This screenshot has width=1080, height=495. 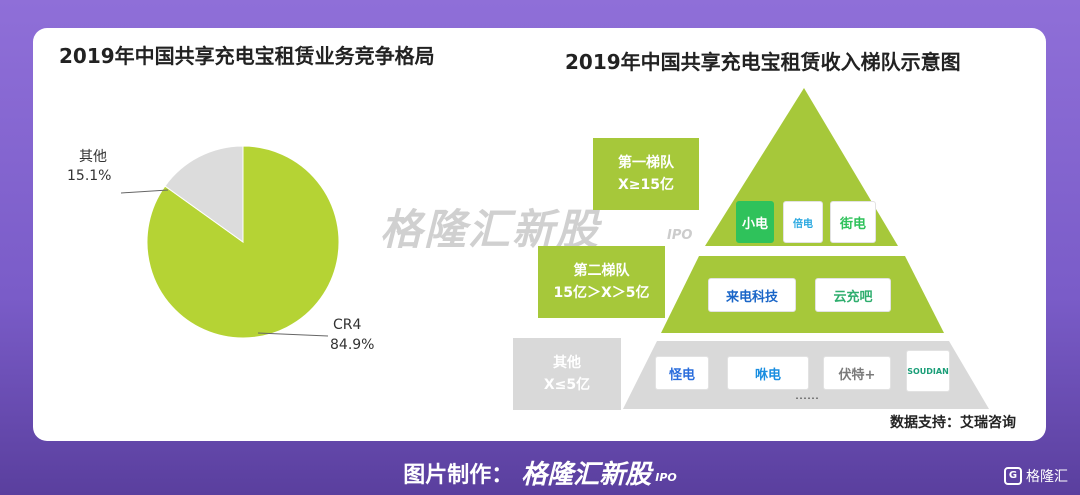 What do you see at coordinates (682, 373) in the screenshot?
I see `brand-logo-guaidian: 怪电` at bounding box center [682, 373].